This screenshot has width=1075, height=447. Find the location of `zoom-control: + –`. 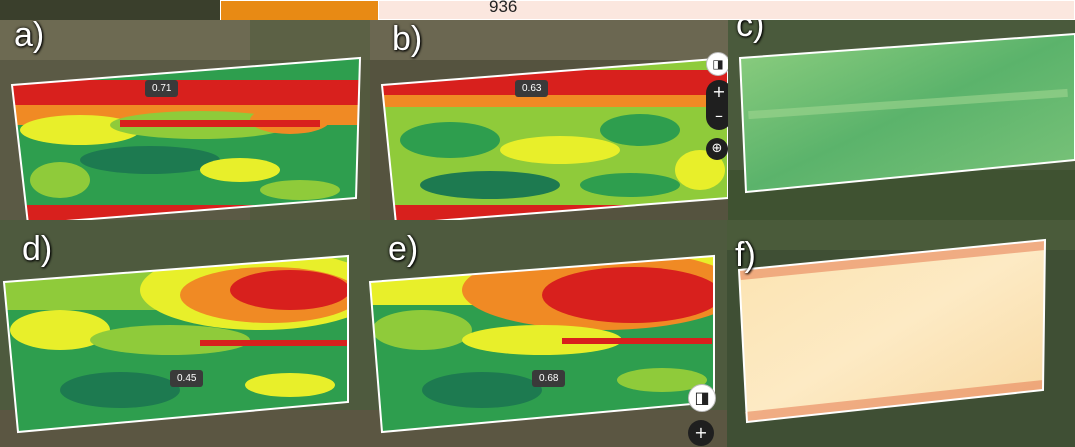

zoom-control: + – is located at coordinates (717, 105).